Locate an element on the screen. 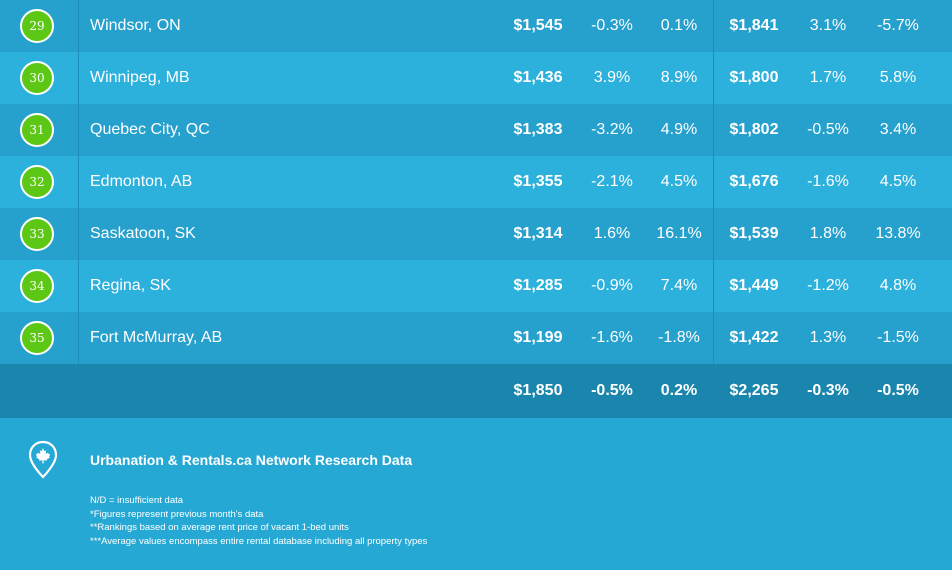 The image size is (952, 570). one-bed-monthly-change: -2.1% is located at coordinates (612, 181).